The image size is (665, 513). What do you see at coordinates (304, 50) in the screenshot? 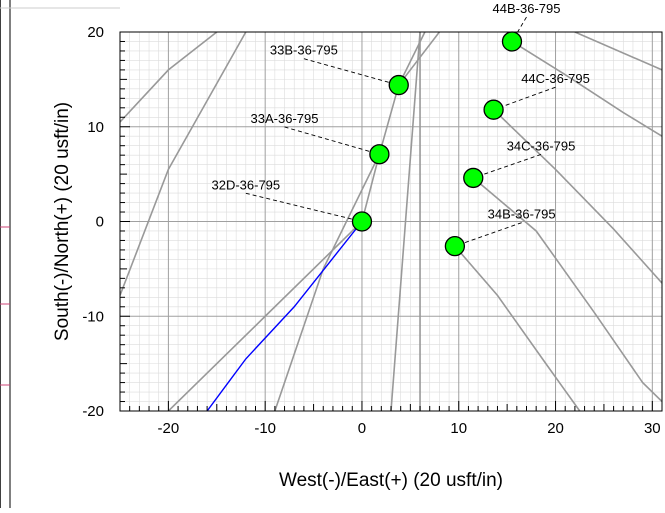
I see `well-label: 33B-36-795` at bounding box center [304, 50].